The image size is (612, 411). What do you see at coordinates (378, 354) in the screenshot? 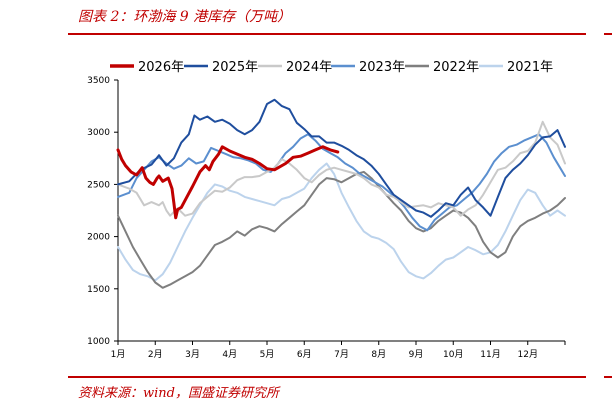
I see `x-tick-label: 8月` at bounding box center [378, 354].